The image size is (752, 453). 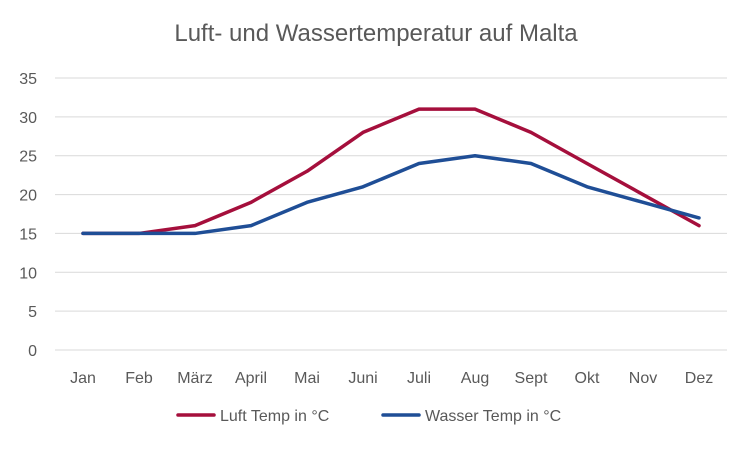 What do you see at coordinates (419, 378) in the screenshot?
I see `x-tick-label: Juli` at bounding box center [419, 378].